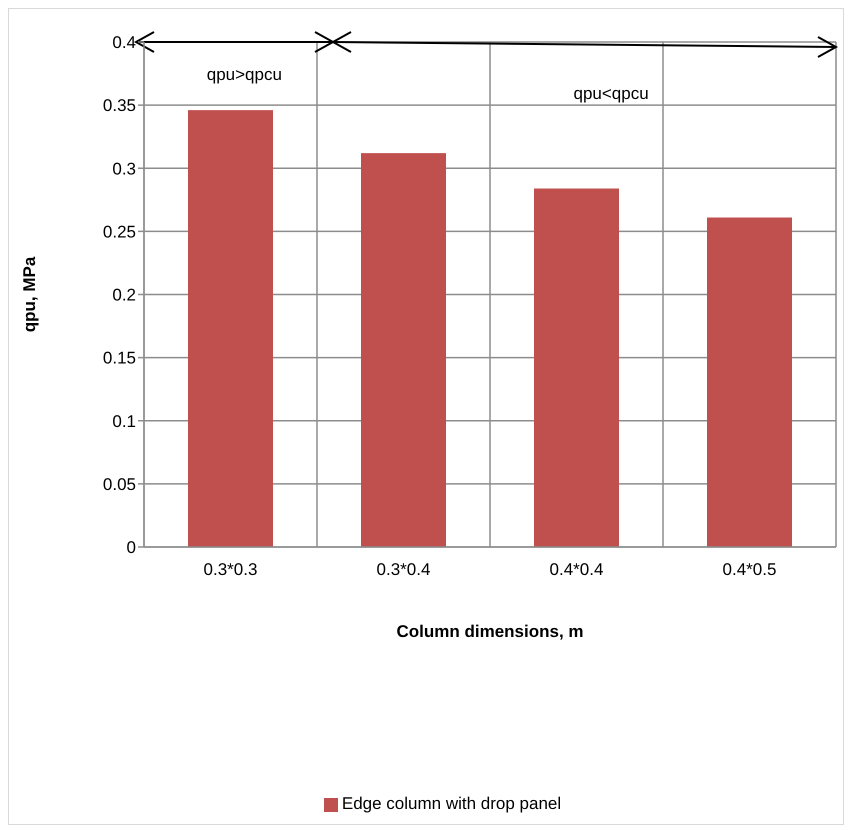 This screenshot has height=830, width=850. I want to click on y-tick-label: 0.2, so click(124, 295).